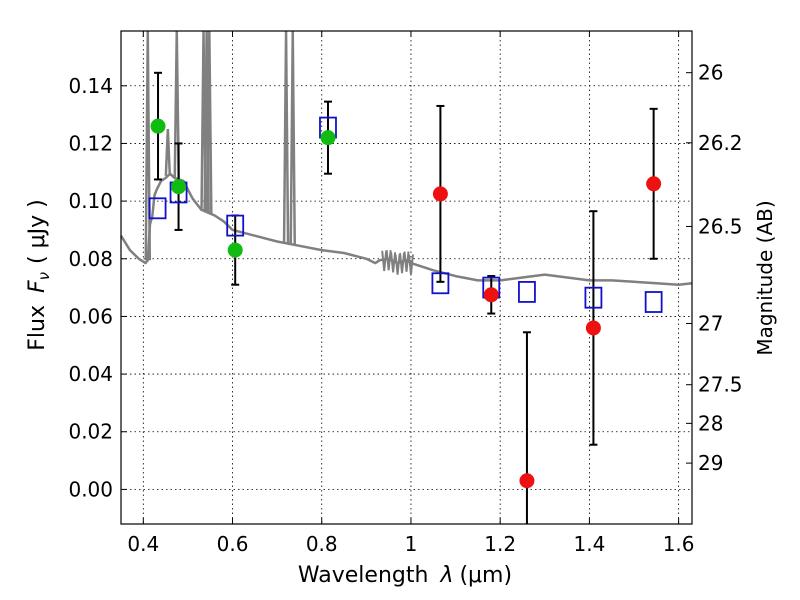 The width and height of the screenshot is (800, 600). What do you see at coordinates (90, 432) in the screenshot?
I see `y-tick-label: 0.02` at bounding box center [90, 432].